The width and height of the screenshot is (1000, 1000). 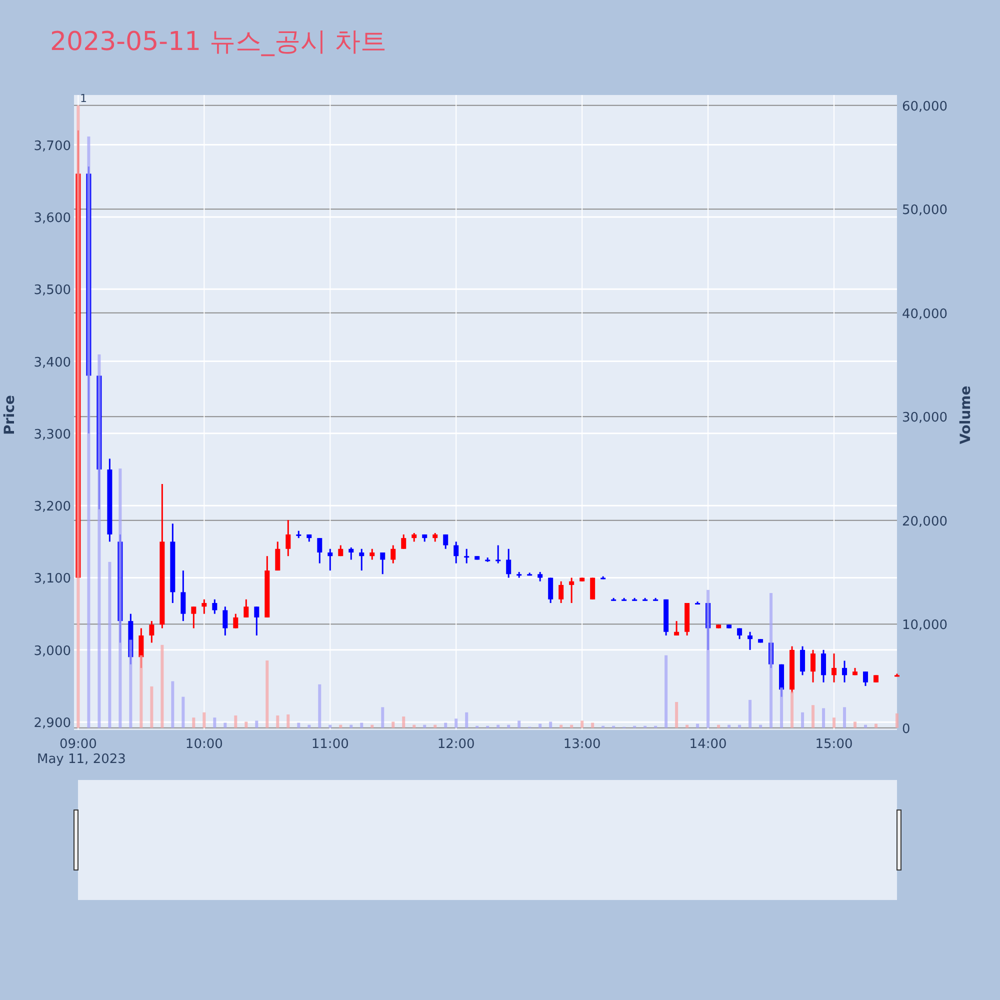 I want to click on y-tick-label: 3,200, so click(x=52, y=507).